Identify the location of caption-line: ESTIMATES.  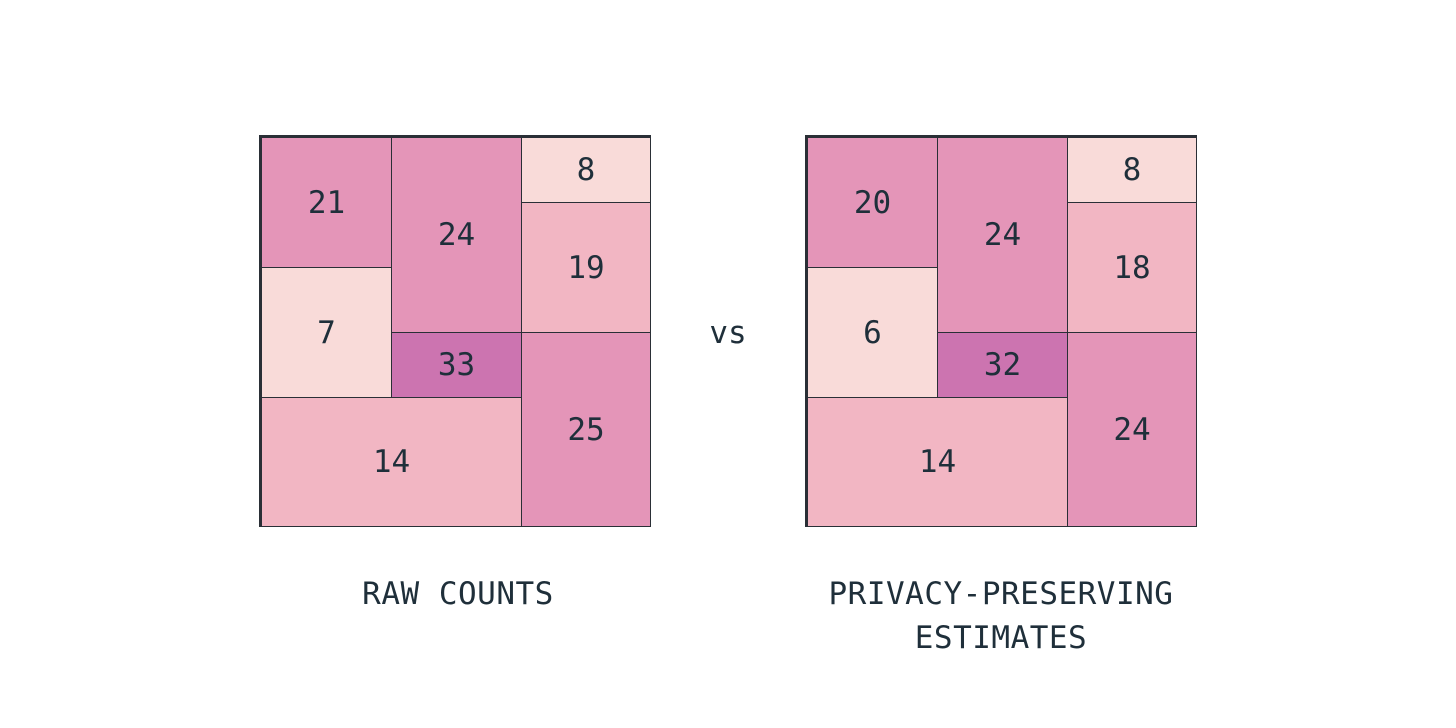
(1001, 638).